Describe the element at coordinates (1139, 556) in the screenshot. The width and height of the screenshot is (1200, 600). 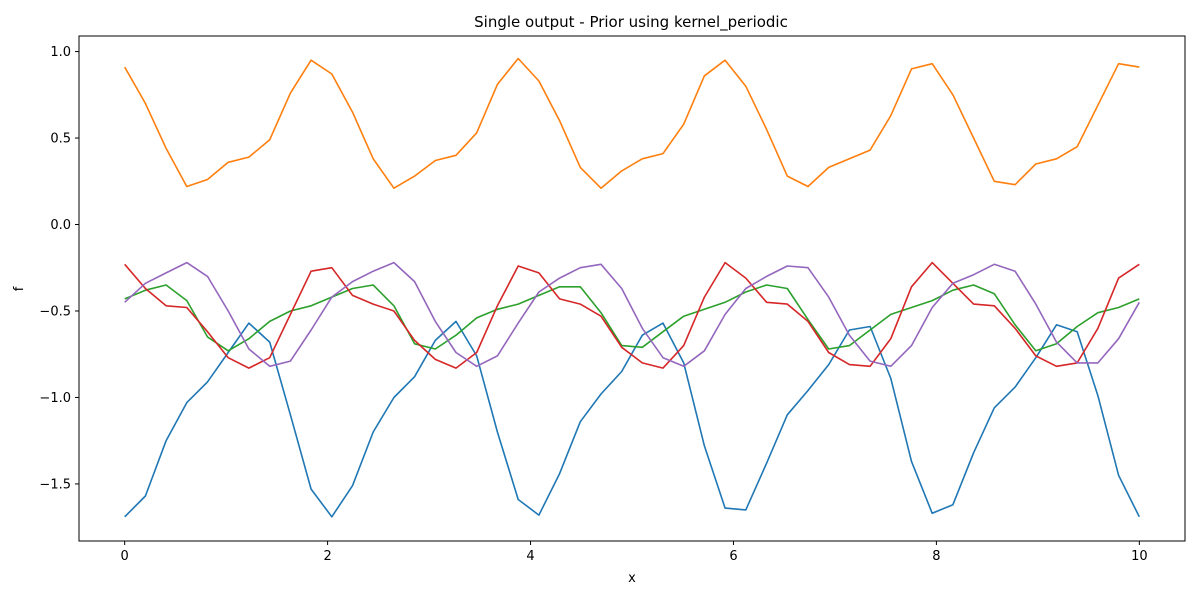
I see `x-tick-label: 10` at that location.